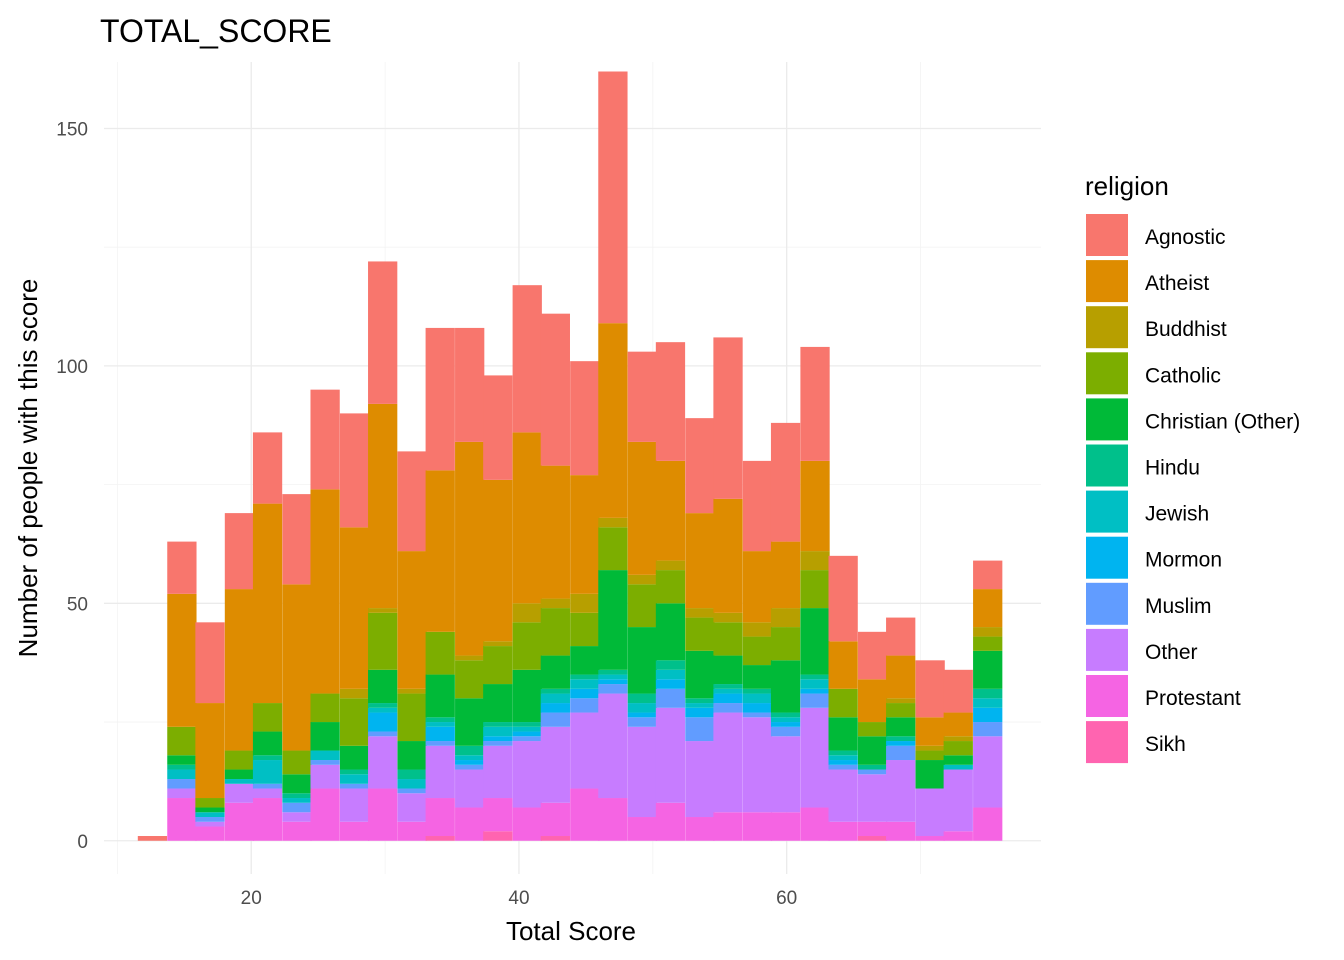  I want to click on x-axis-title: Total Score, so click(571, 931).